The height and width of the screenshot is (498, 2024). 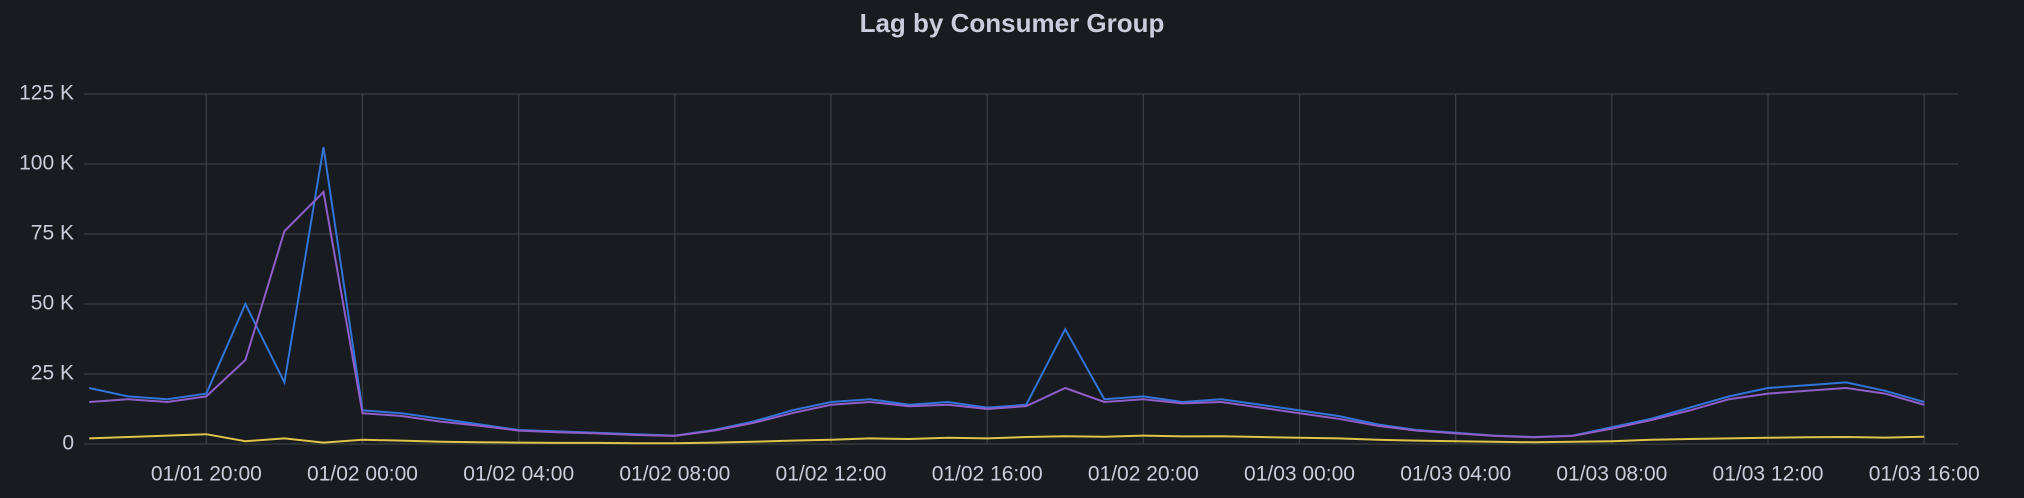 I want to click on series-line, so click(x=1007, y=439).